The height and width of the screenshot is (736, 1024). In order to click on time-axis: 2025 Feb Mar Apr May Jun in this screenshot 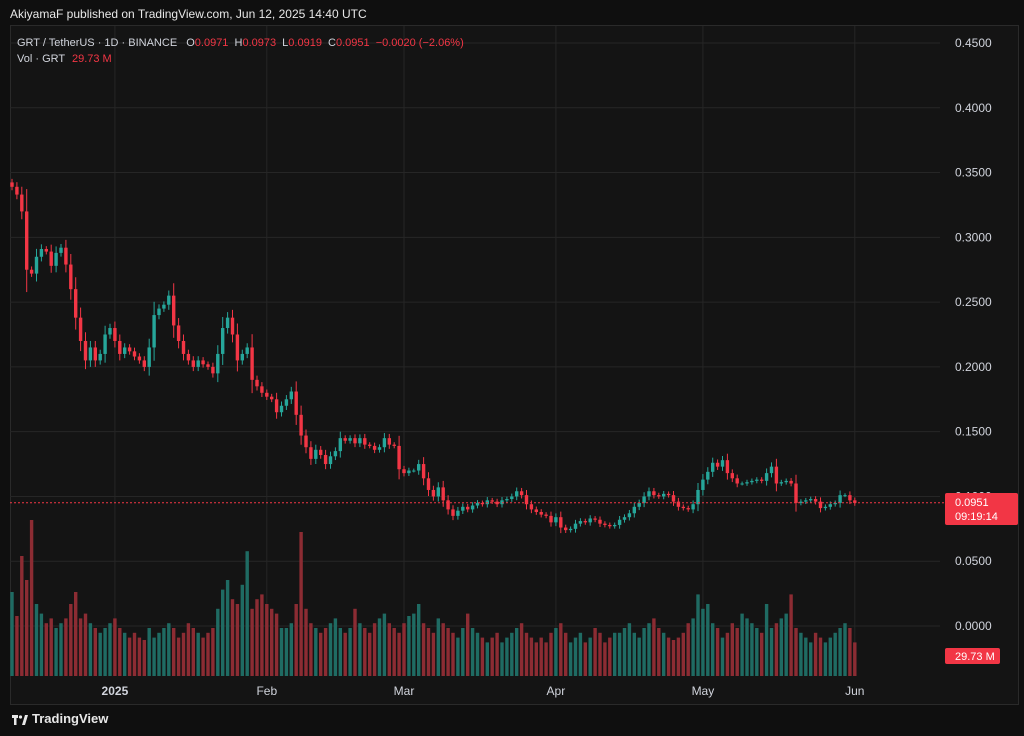, I will do `click(483, 691)`.